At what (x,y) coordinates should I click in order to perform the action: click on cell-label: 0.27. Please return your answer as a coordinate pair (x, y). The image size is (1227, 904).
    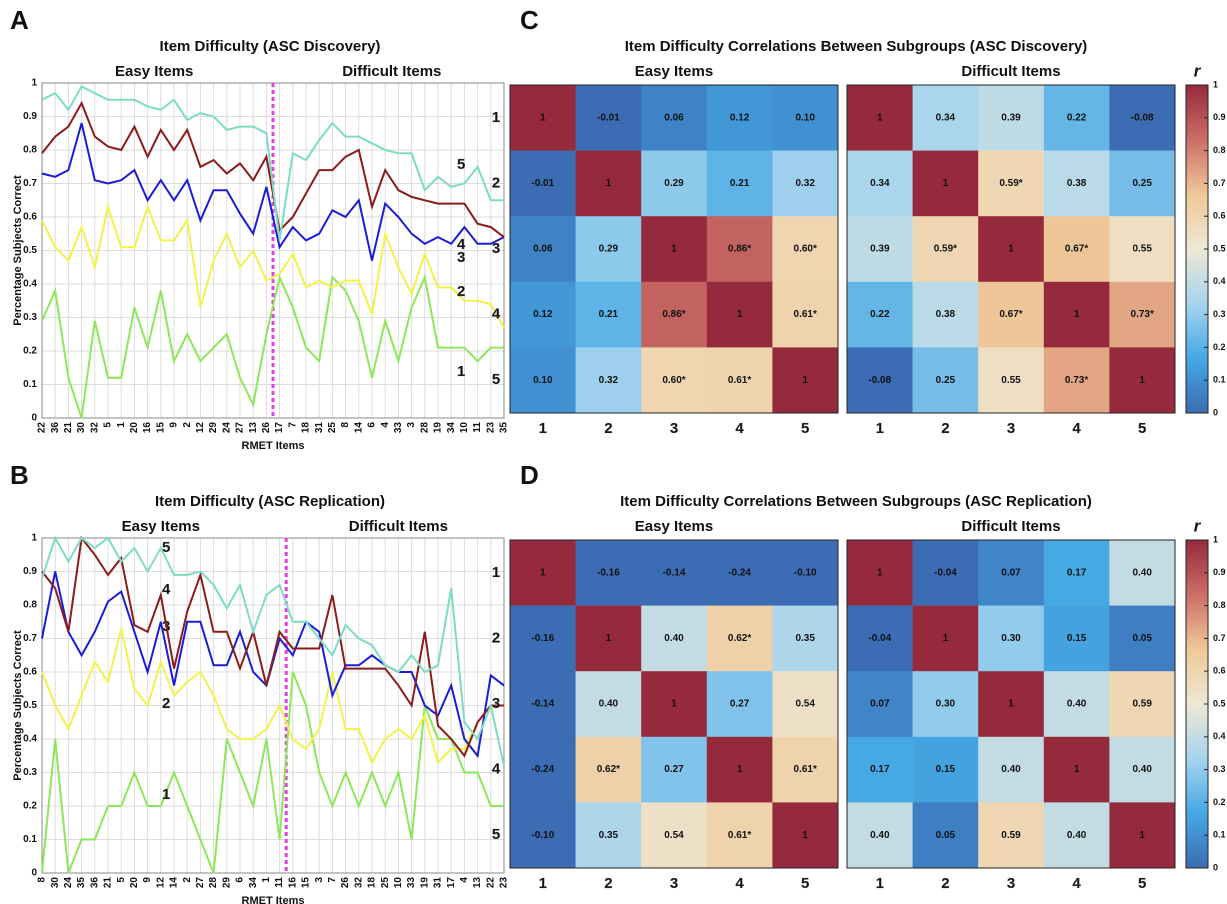
    Looking at the image, I should click on (740, 704).